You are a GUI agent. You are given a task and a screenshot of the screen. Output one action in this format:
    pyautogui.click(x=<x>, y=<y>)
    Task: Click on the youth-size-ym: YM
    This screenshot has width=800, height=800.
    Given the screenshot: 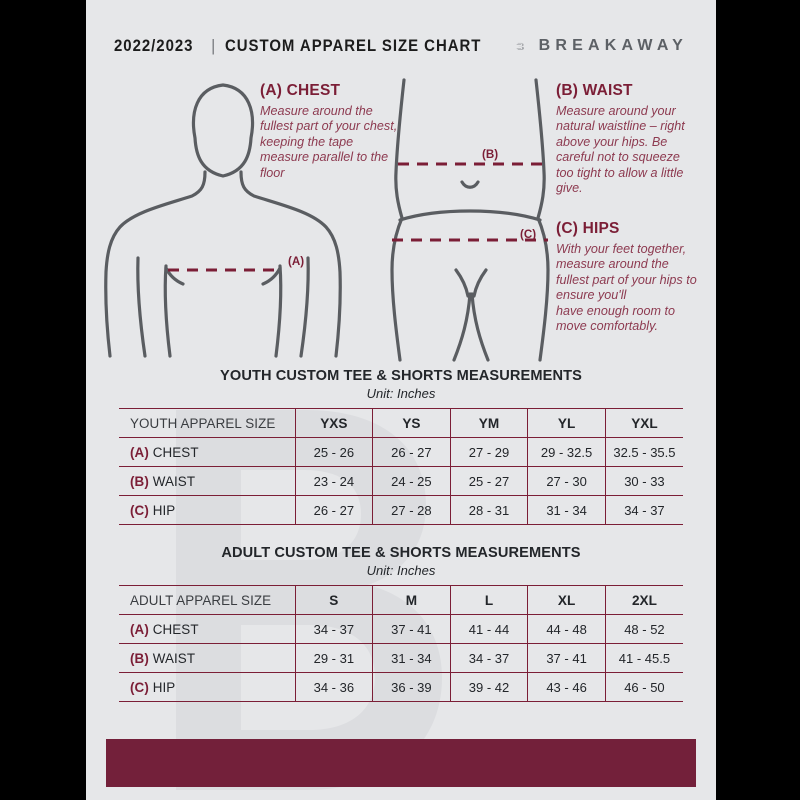 What is the action you would take?
    pyautogui.click(x=488, y=423)
    